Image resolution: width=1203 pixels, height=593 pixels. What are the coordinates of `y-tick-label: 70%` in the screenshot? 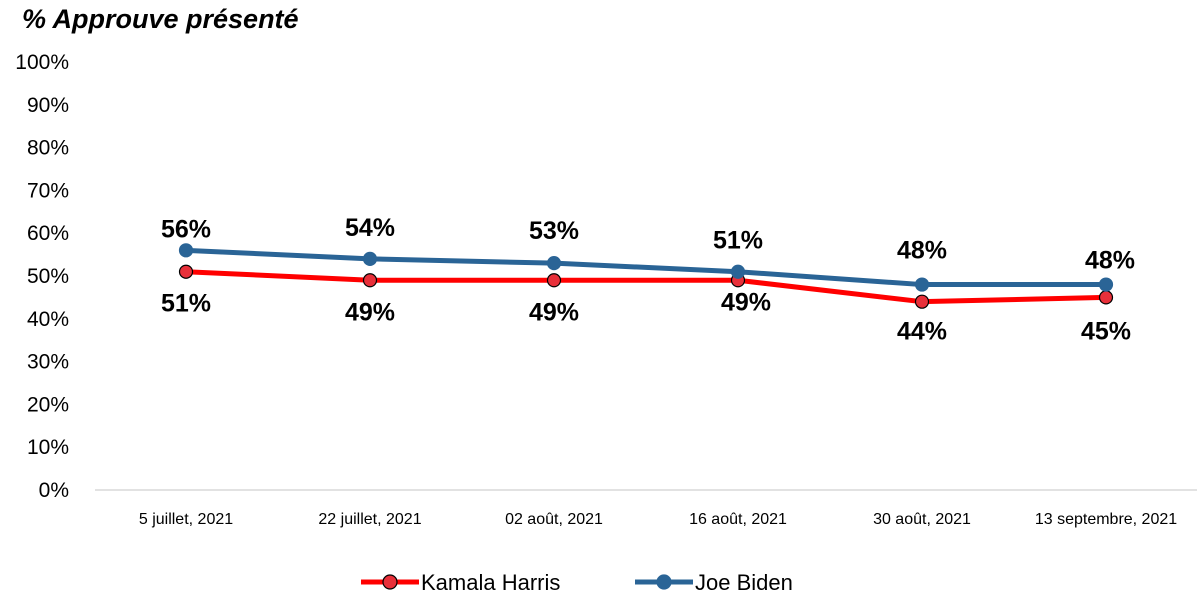 It's located at (48, 190).